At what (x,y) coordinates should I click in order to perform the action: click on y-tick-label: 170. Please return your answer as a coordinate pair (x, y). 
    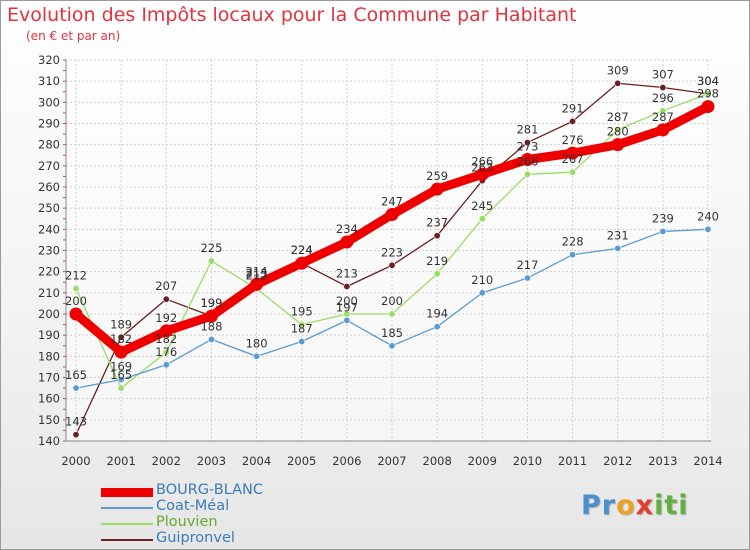
    Looking at the image, I should click on (49, 378).